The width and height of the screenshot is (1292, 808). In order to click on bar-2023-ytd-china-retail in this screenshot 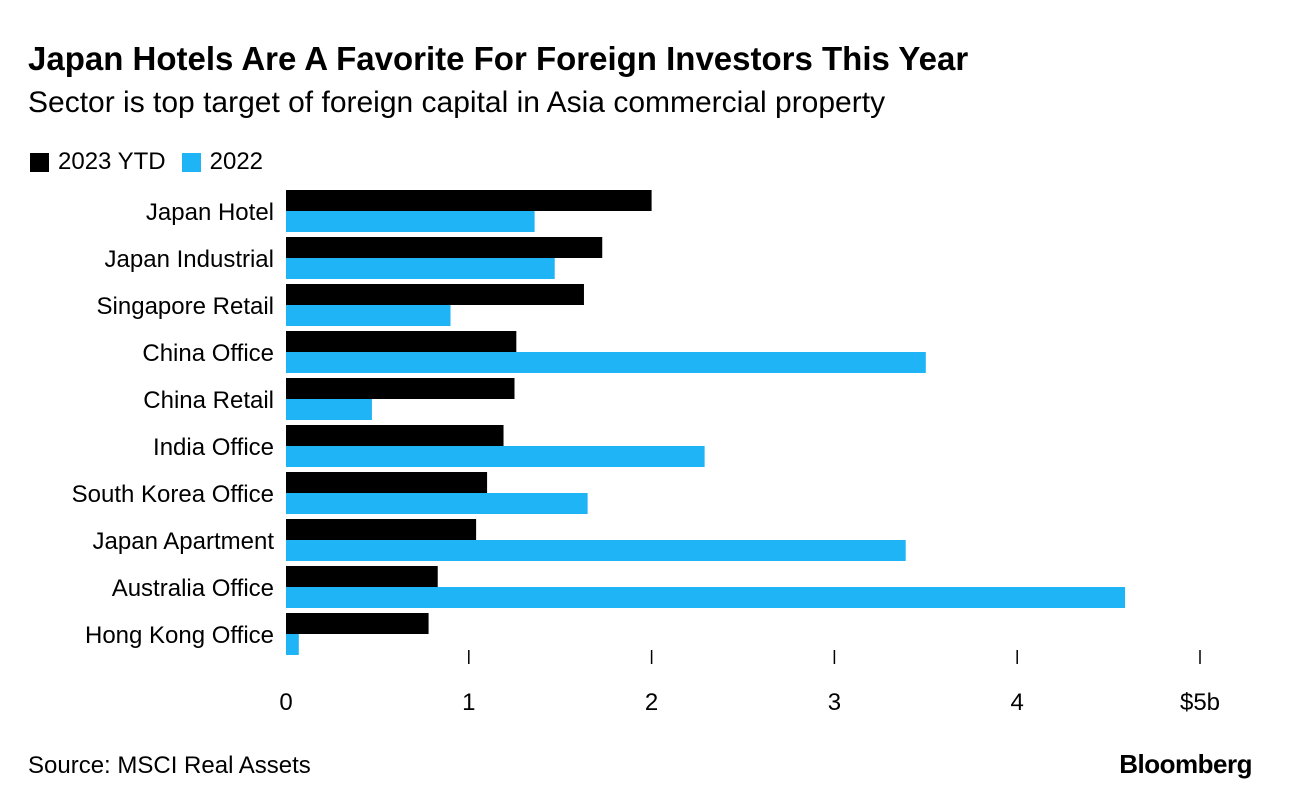, I will do `click(400, 388)`.